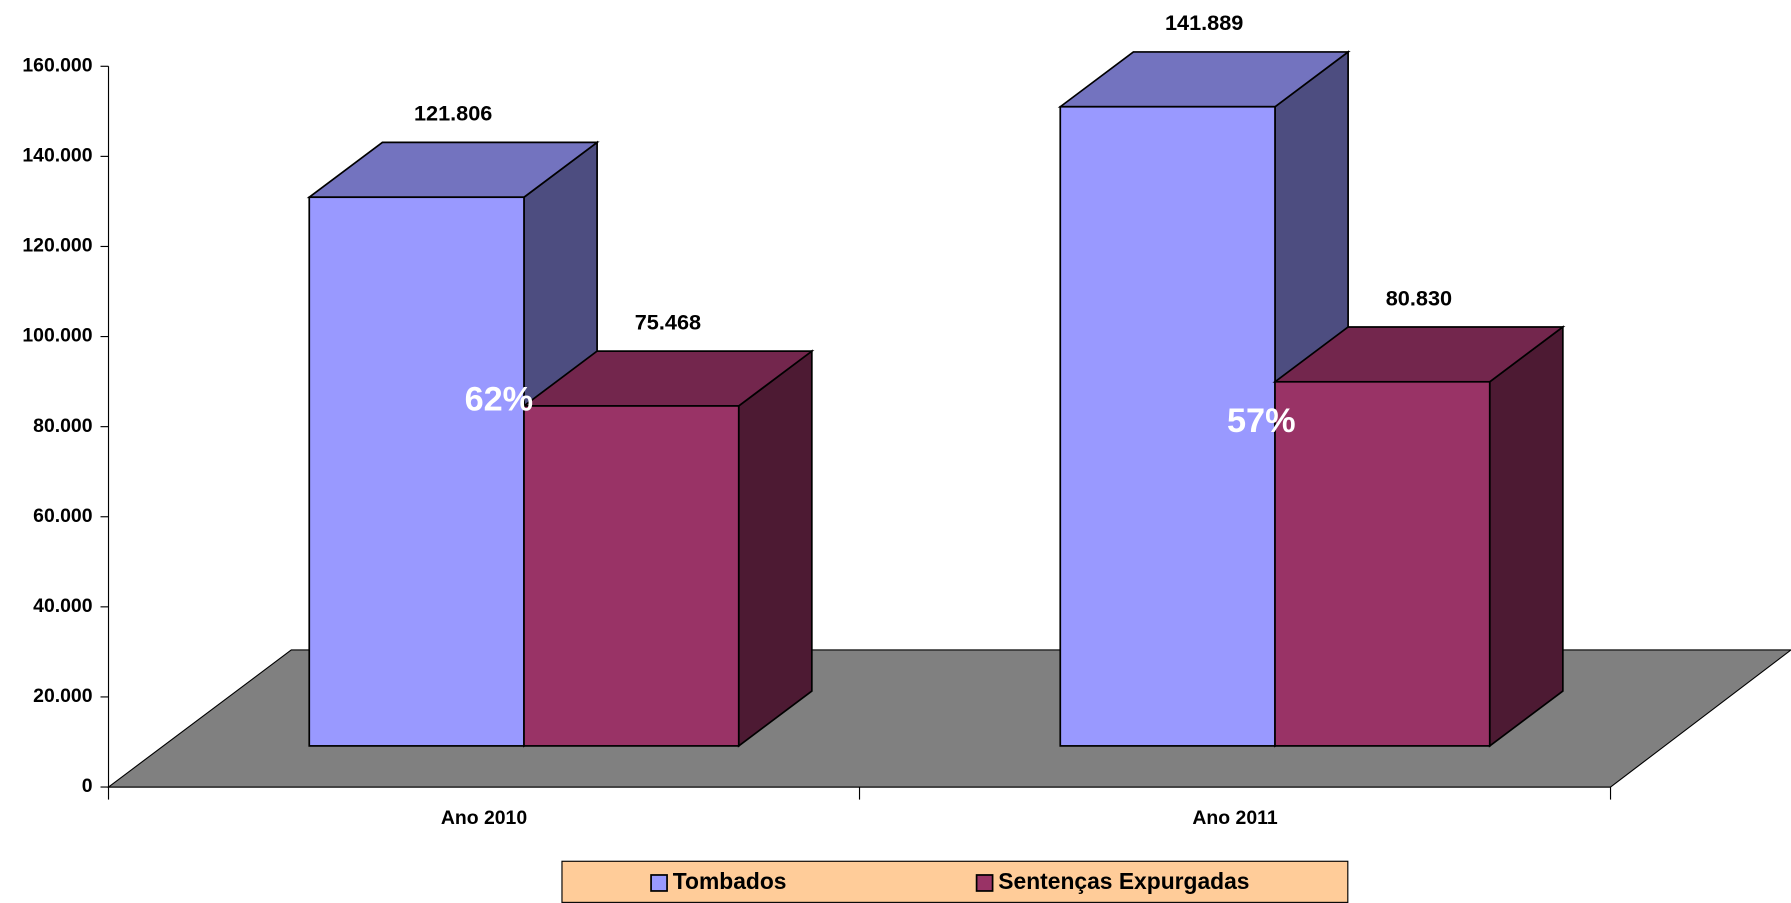 This screenshot has width=1791, height=903. What do you see at coordinates (87, 786) in the screenshot?
I see `y-tick-label: 0` at bounding box center [87, 786].